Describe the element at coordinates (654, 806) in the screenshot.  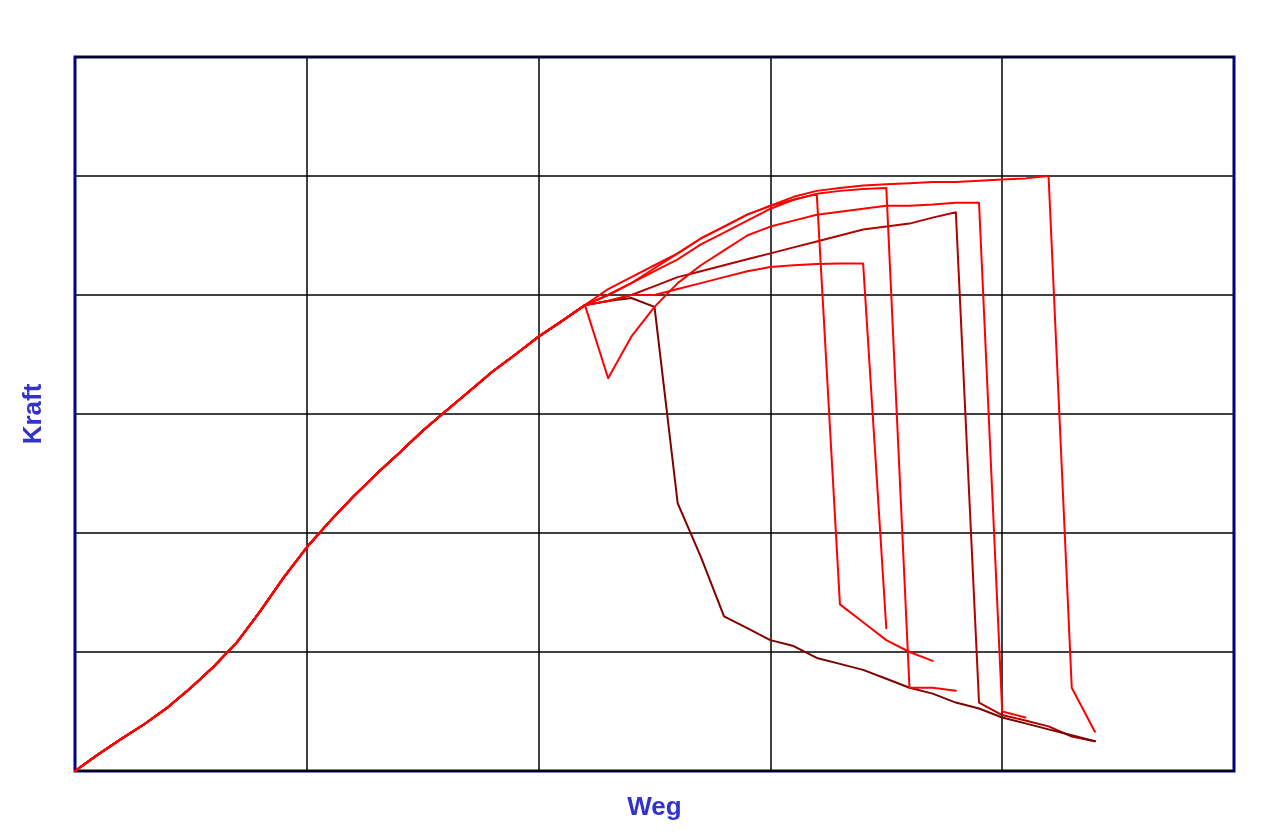
I see `x-axis-title: Weg` at that location.